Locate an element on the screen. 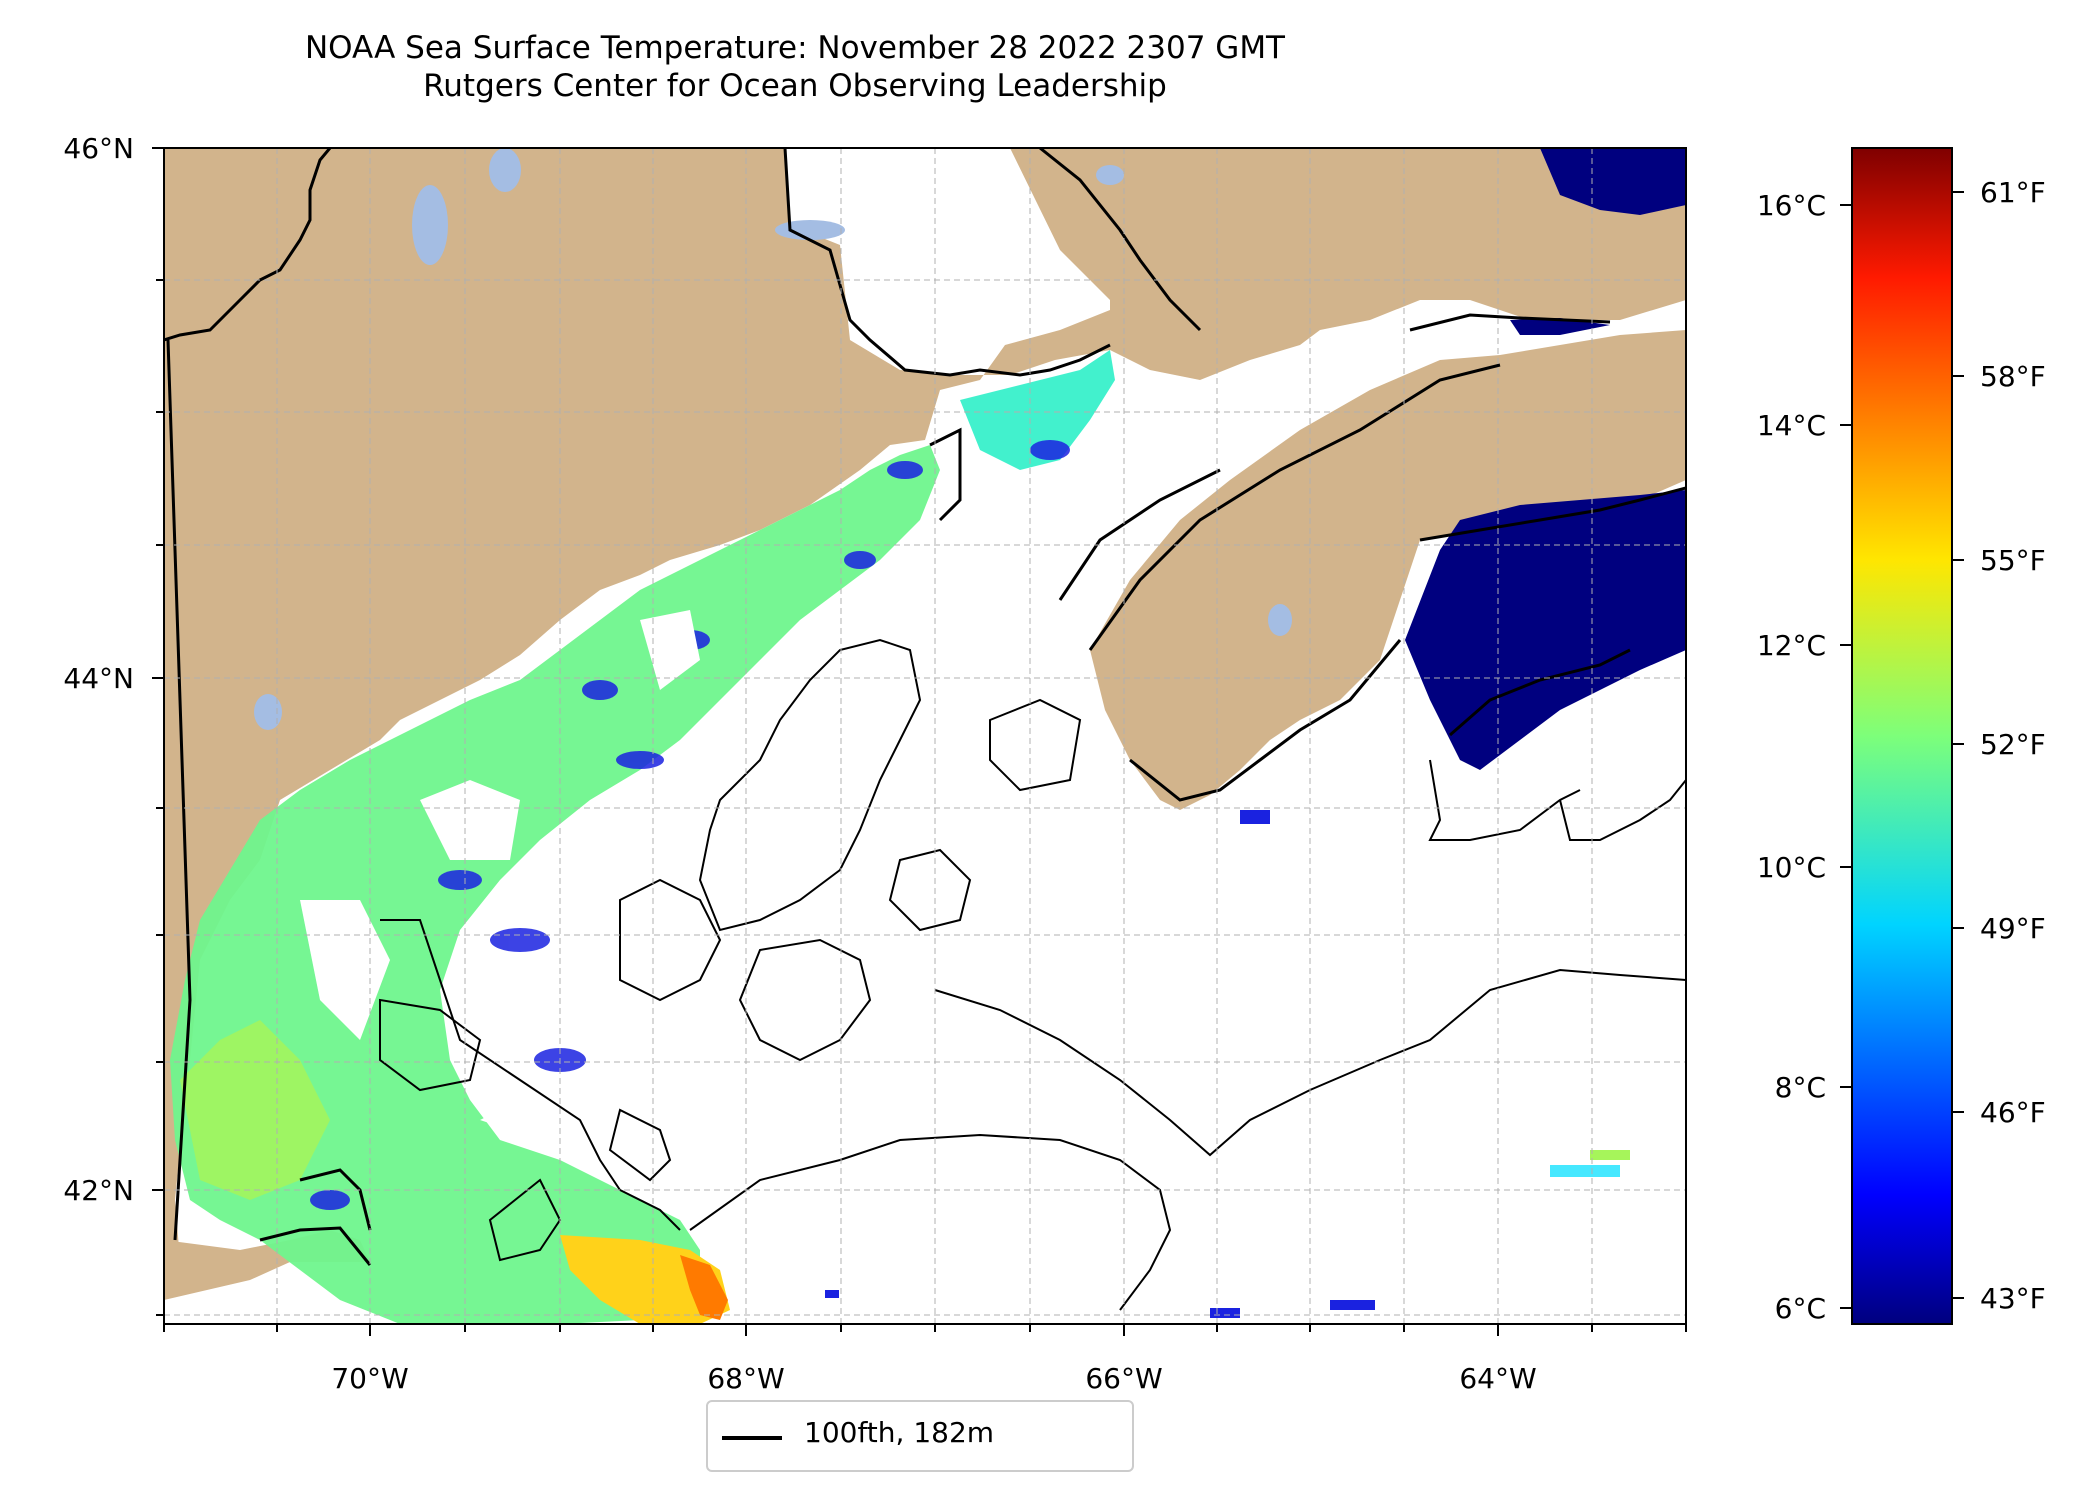  cbar-f-43: 43°F is located at coordinates (2013, 1298).